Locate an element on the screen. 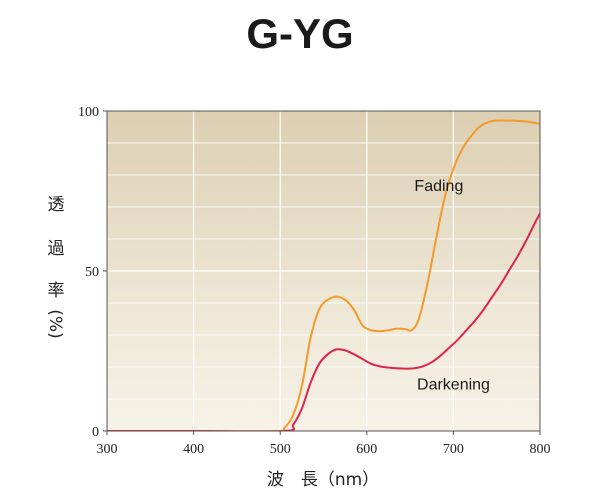  x-tick-label: 700 is located at coordinates (453, 449).